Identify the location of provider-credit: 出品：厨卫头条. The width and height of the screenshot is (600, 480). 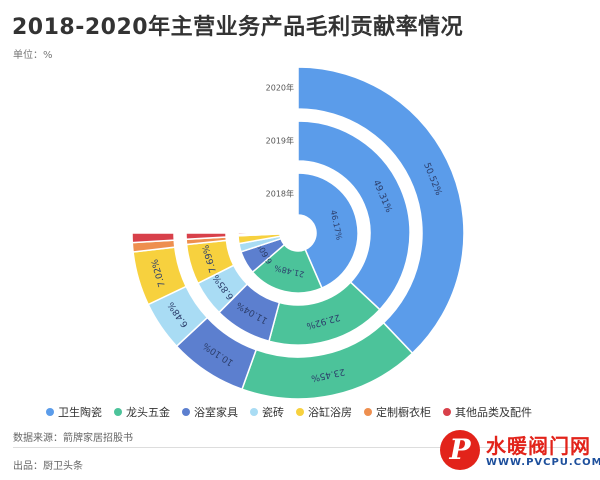
(48, 466).